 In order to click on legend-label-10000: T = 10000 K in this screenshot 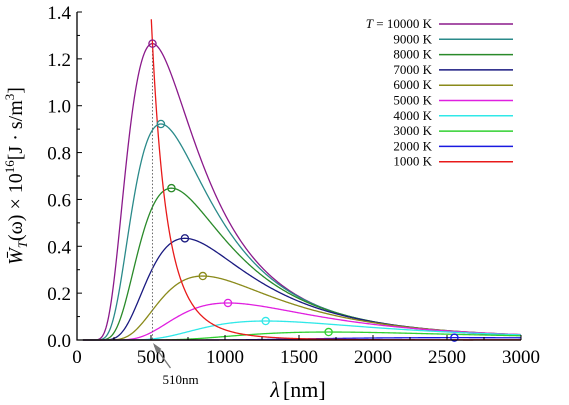, I will do `click(399, 23)`.